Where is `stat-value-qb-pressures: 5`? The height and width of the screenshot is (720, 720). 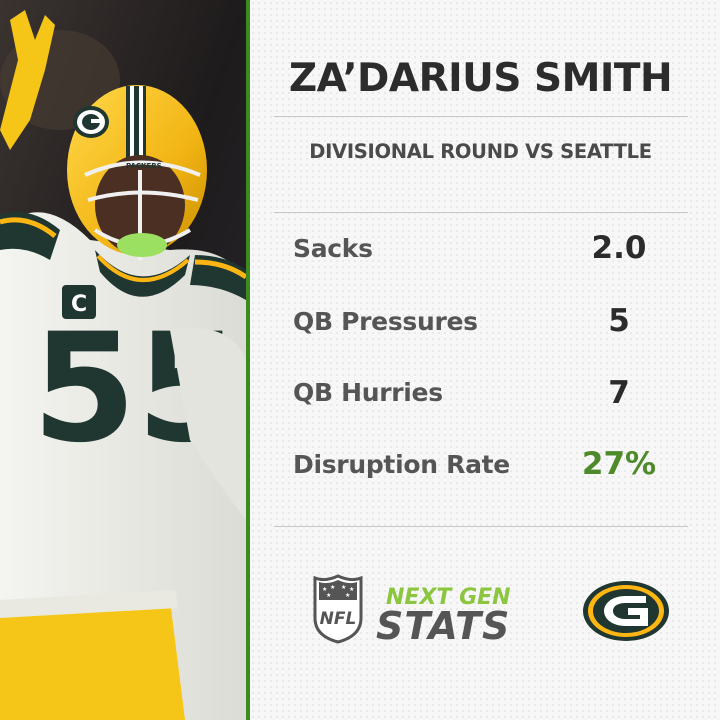 stat-value-qb-pressures: 5 is located at coordinates (619, 321).